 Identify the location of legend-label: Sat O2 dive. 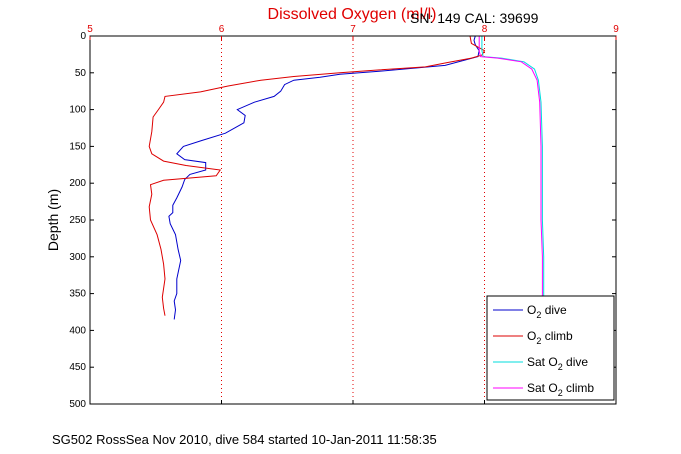
(557, 363).